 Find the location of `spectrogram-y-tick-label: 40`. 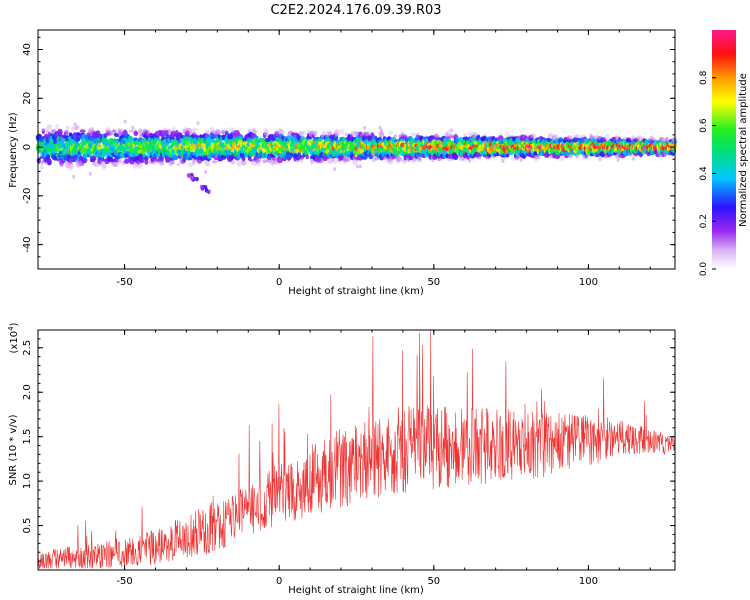

spectrogram-y-tick-label: 40 is located at coordinates (27, 49).